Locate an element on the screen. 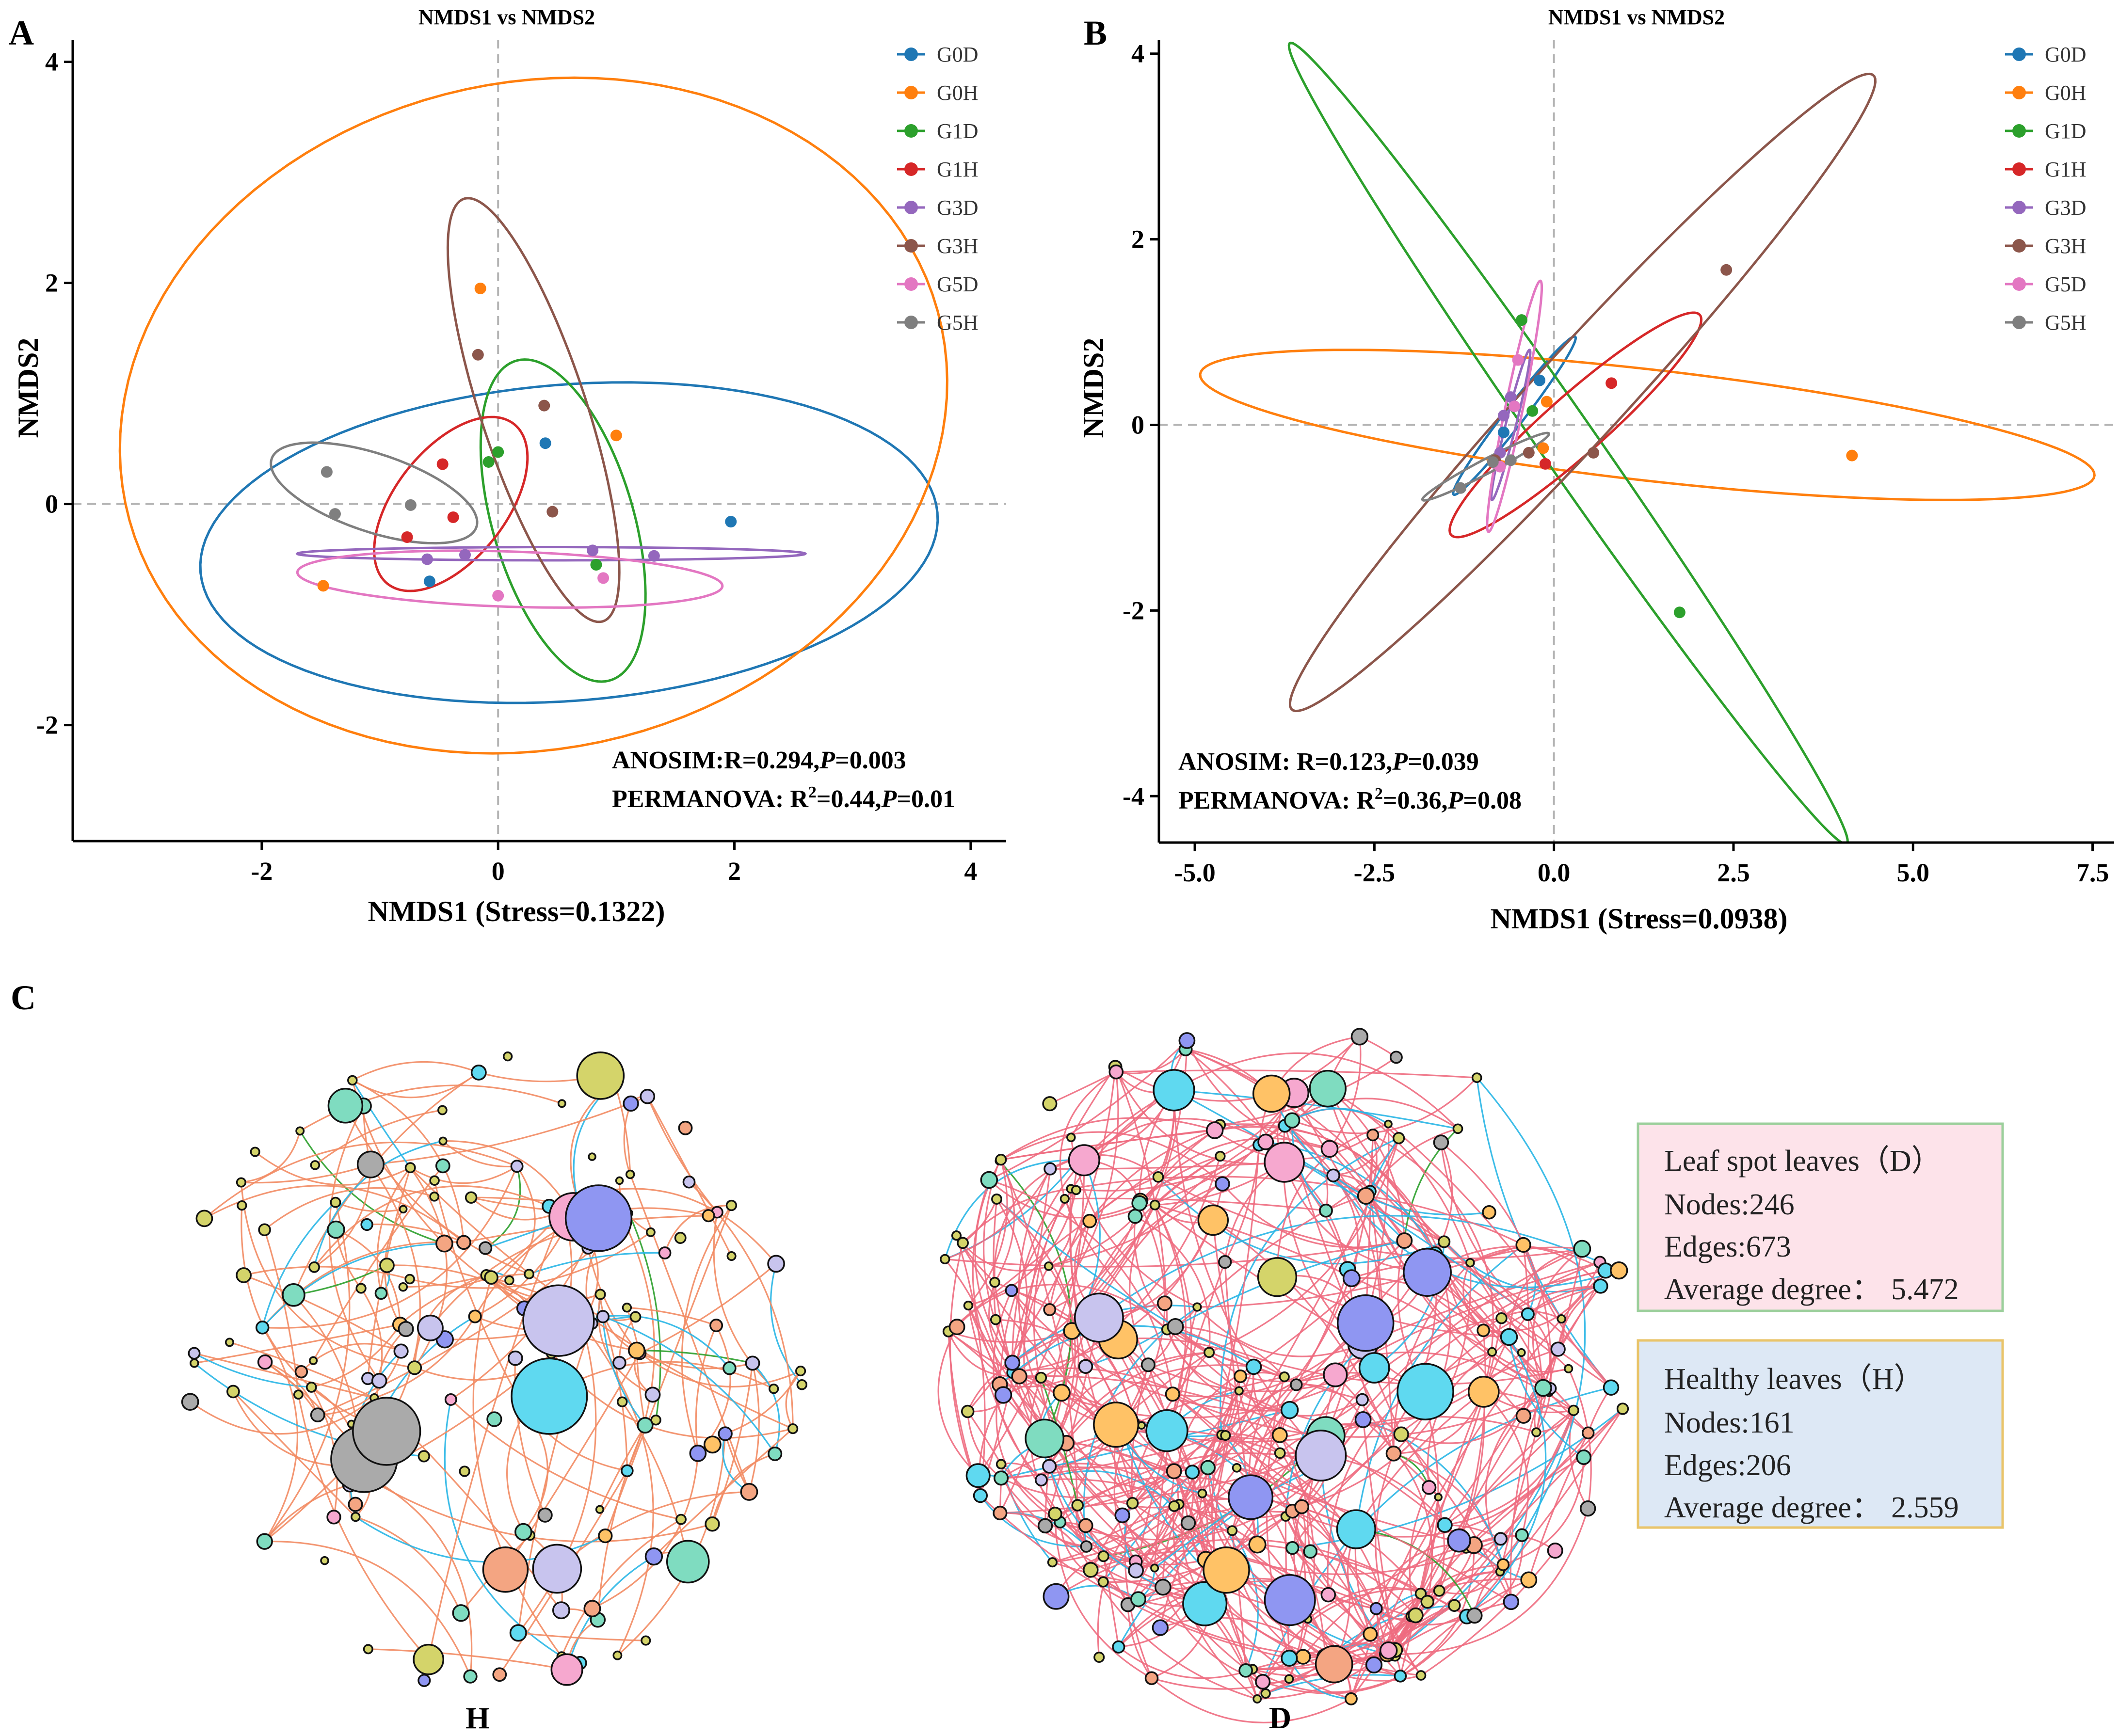  y-tick-label: -2 is located at coordinates (1133, 610).